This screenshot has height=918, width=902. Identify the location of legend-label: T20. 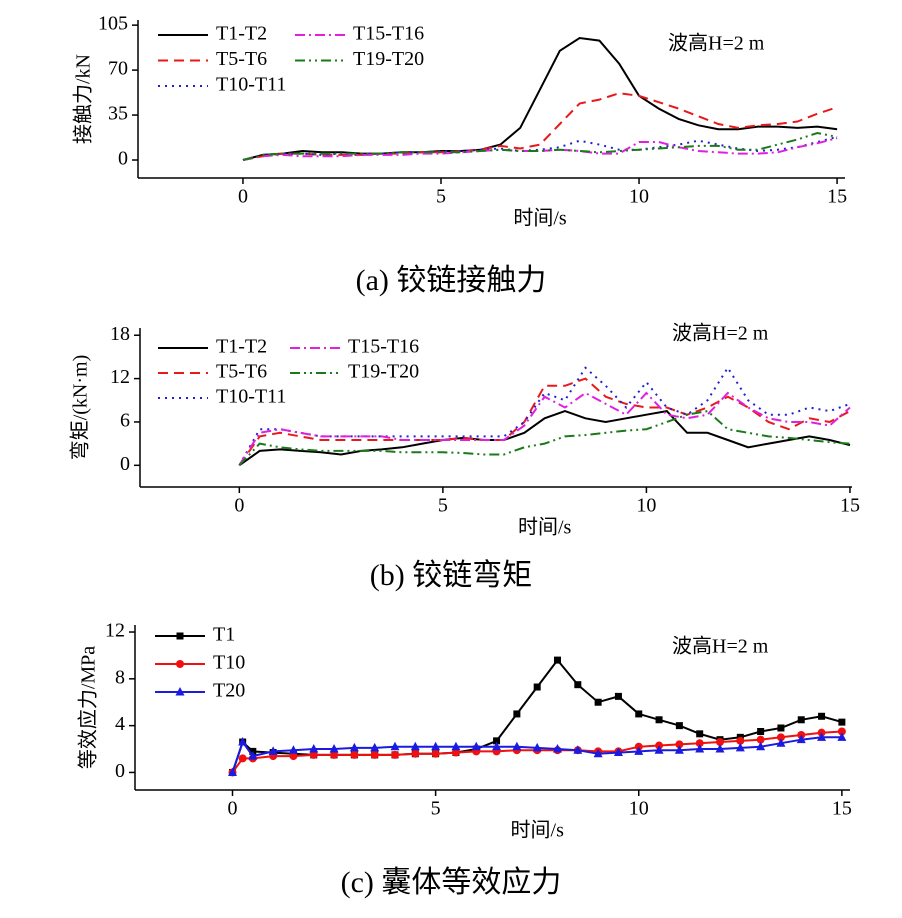
(229, 691).